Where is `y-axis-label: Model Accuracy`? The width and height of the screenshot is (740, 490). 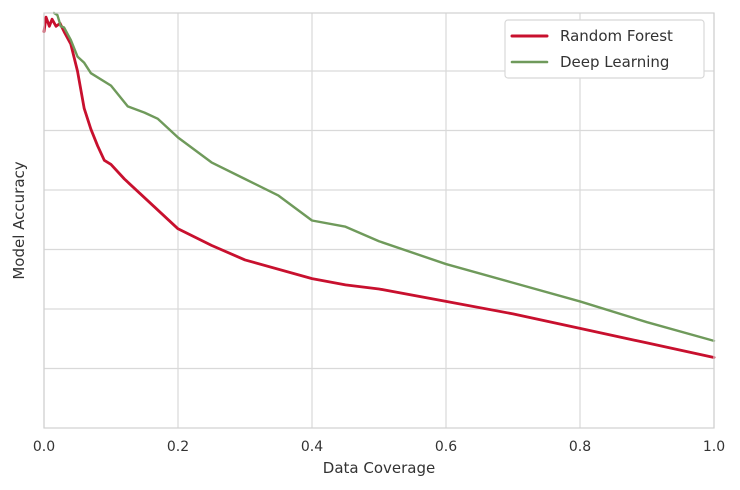
y-axis-label: Model Accuracy is located at coordinates (19, 220).